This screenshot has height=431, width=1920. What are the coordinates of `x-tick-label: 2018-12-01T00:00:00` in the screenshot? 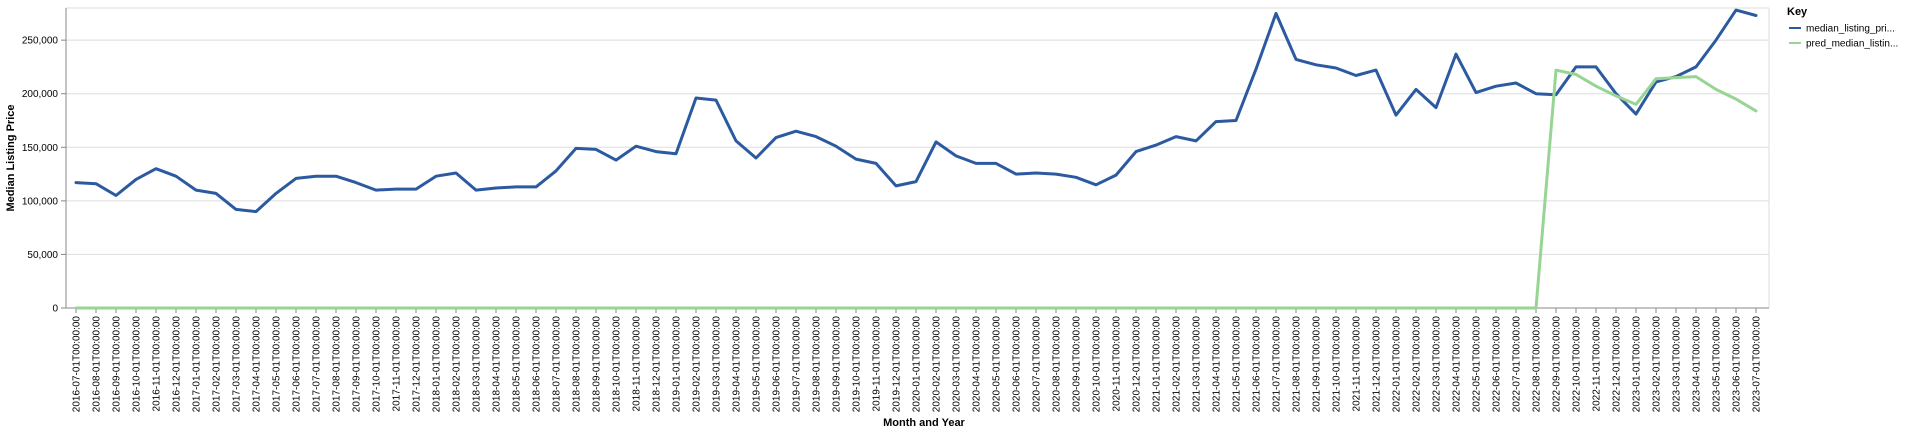 It's located at (657, 364).